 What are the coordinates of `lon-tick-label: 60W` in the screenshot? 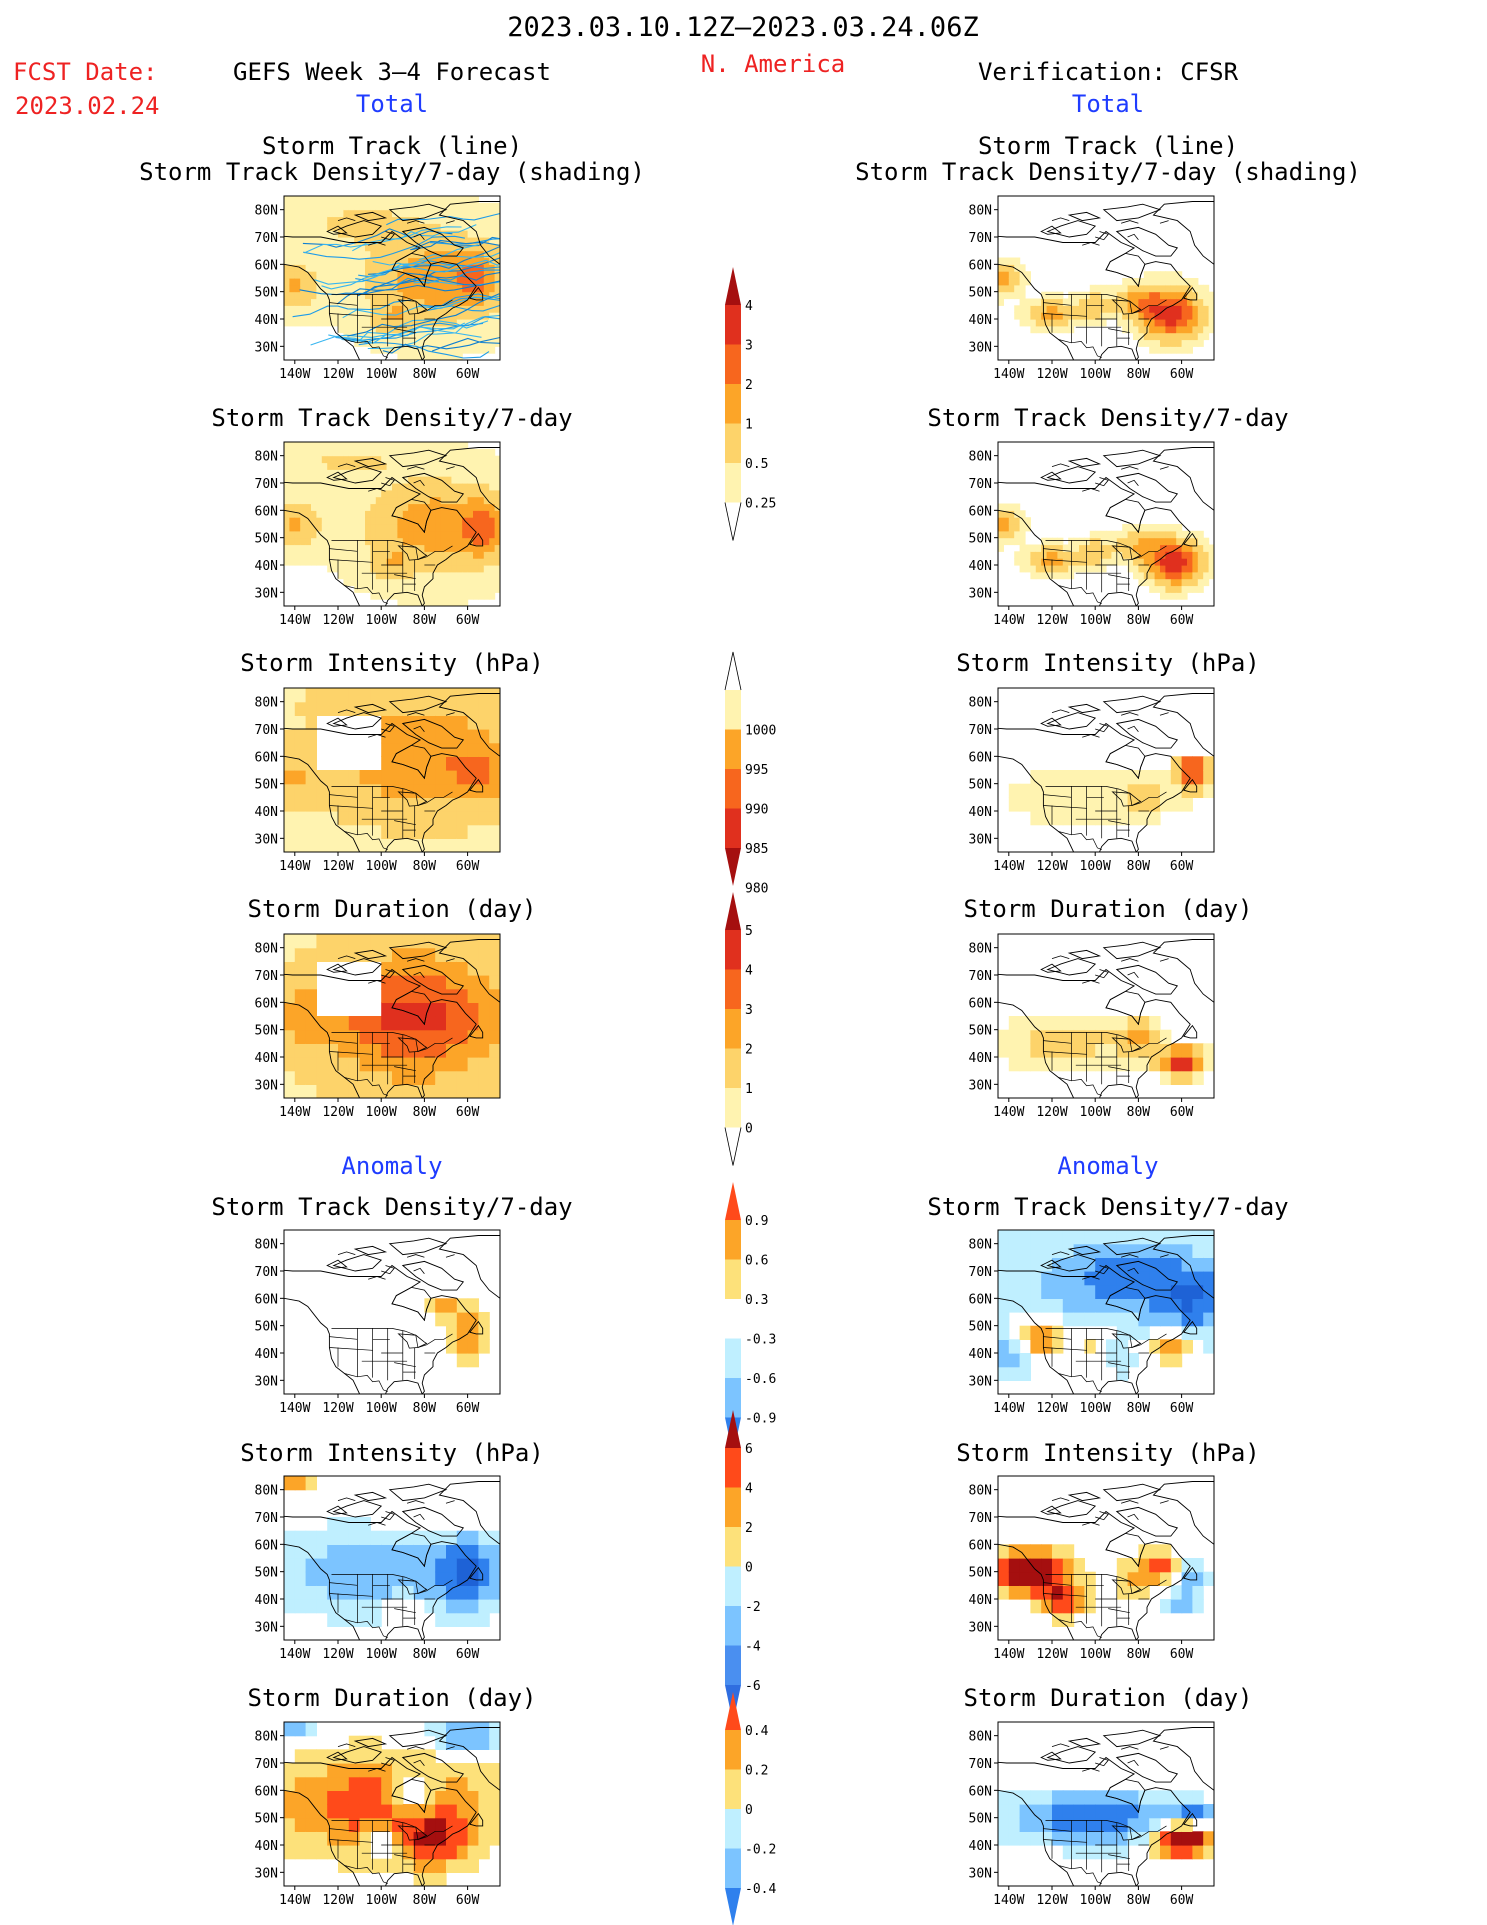 It's located at (468, 1654).